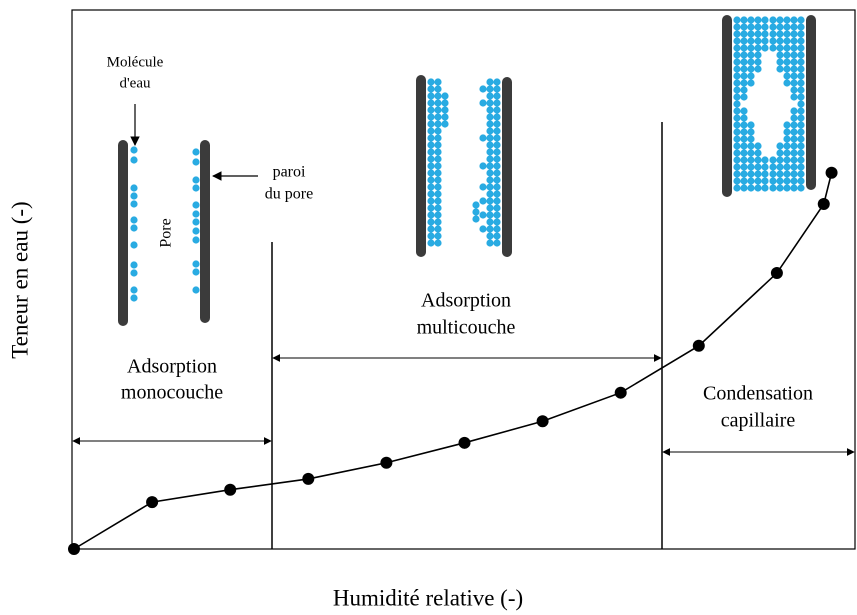  What do you see at coordinates (428, 597) in the screenshot?
I see `x-axis-label: Humidité relative (-)` at bounding box center [428, 597].